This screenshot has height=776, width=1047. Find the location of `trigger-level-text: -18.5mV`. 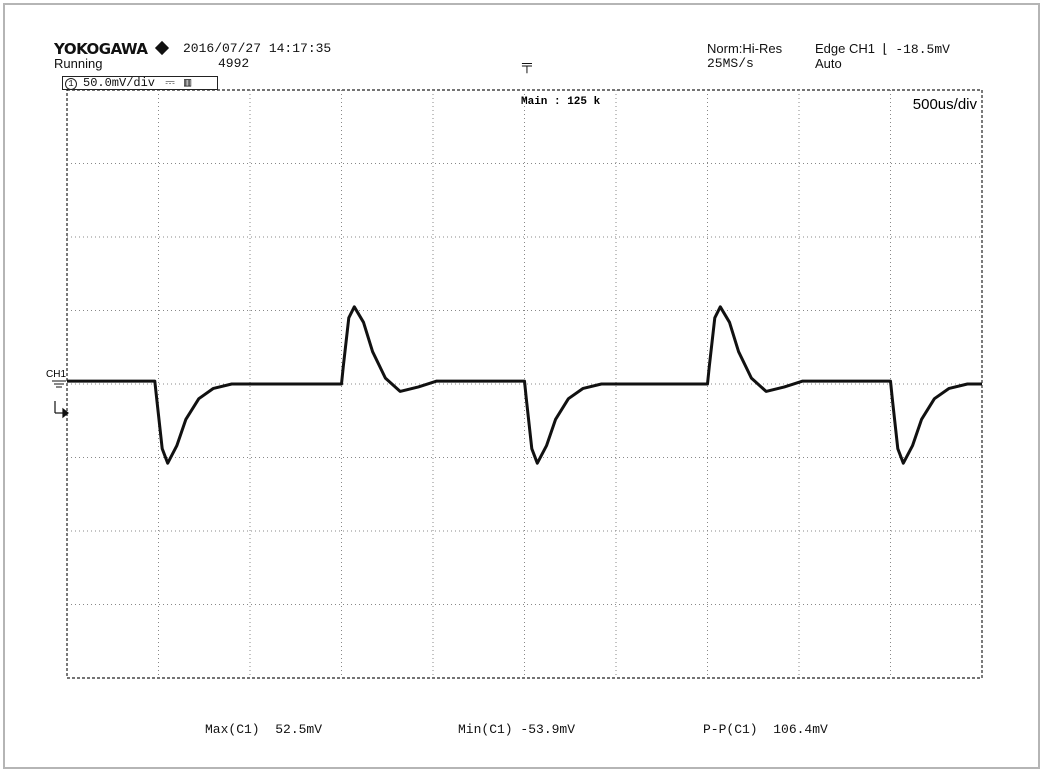

trigger-level-text: -18.5mV is located at coordinates (922, 49).